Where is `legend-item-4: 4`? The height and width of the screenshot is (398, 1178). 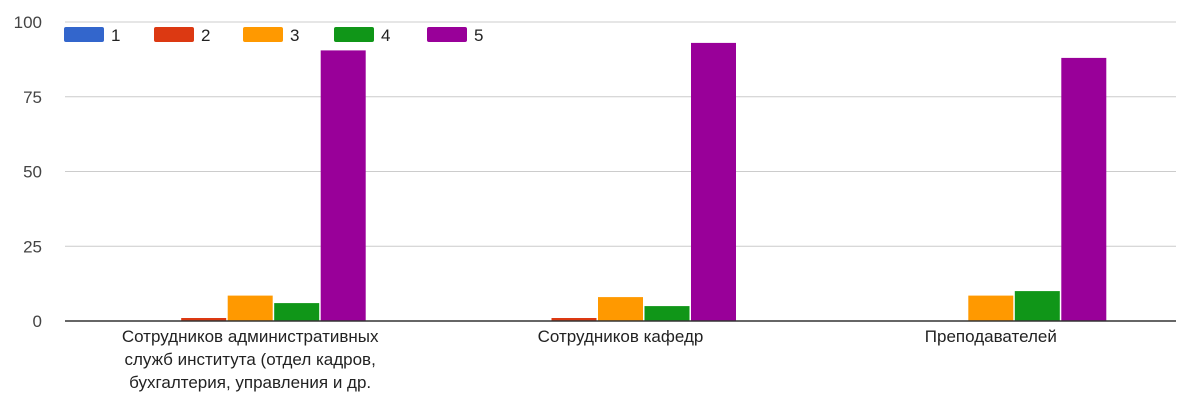
legend-item-4: 4 is located at coordinates (362, 35).